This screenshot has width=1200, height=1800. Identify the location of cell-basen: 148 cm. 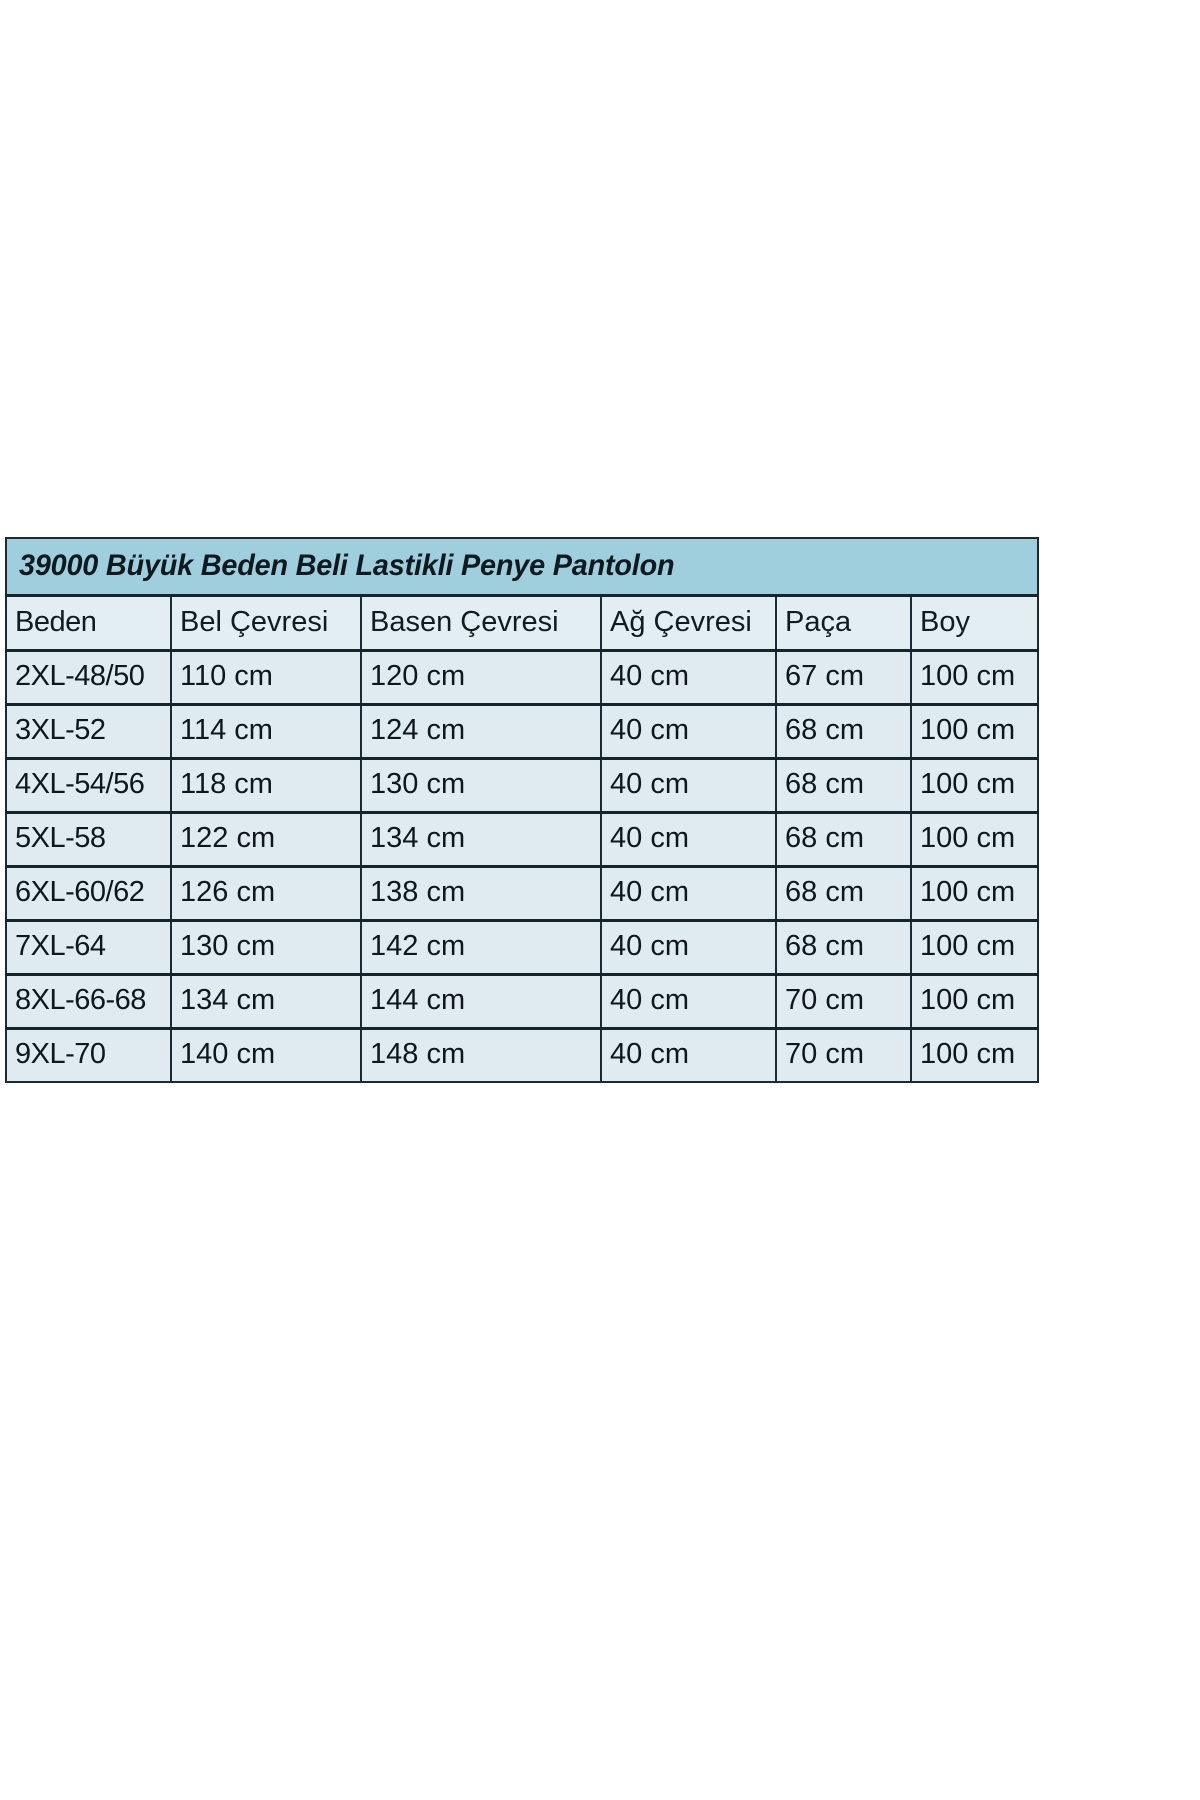
(481, 1055).